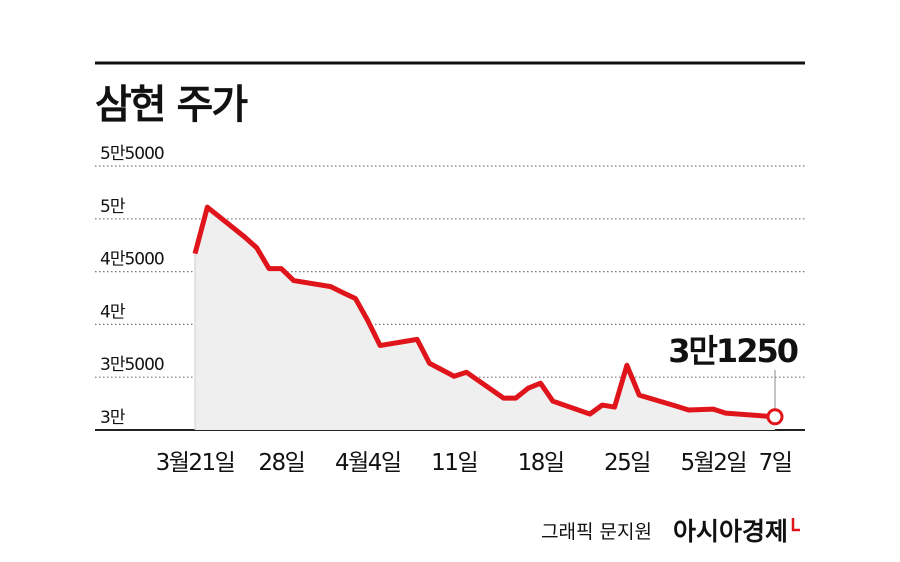 Image resolution: width=900 pixels, height=562 pixels. I want to click on source: 그래픽 문지원, so click(596, 532).